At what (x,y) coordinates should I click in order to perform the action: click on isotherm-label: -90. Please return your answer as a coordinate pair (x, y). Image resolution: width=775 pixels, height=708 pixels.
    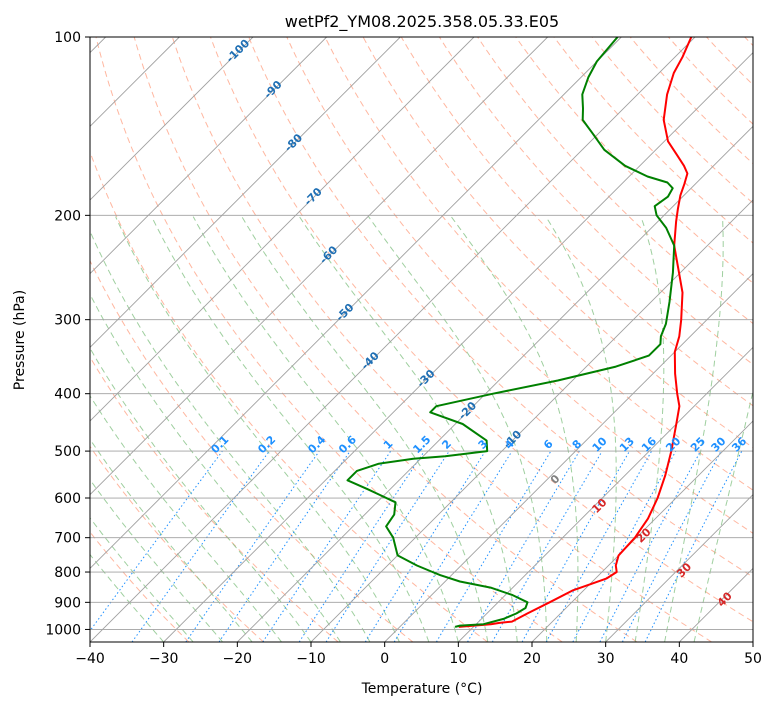
    Looking at the image, I should click on (272, 89).